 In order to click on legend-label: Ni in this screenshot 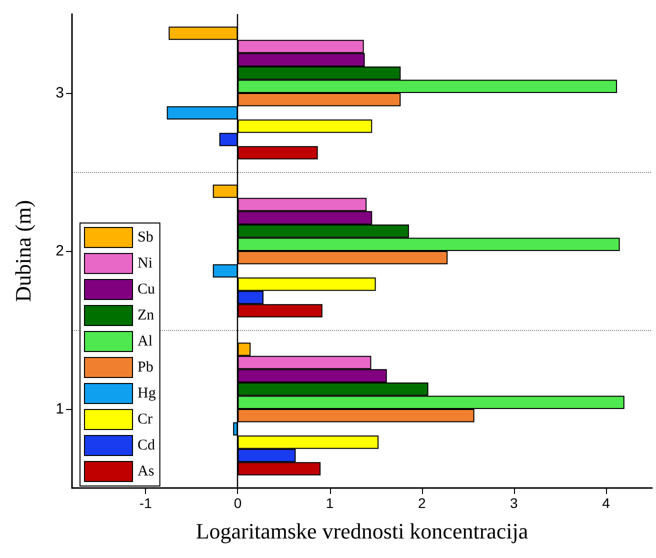, I will do `click(145, 264)`.